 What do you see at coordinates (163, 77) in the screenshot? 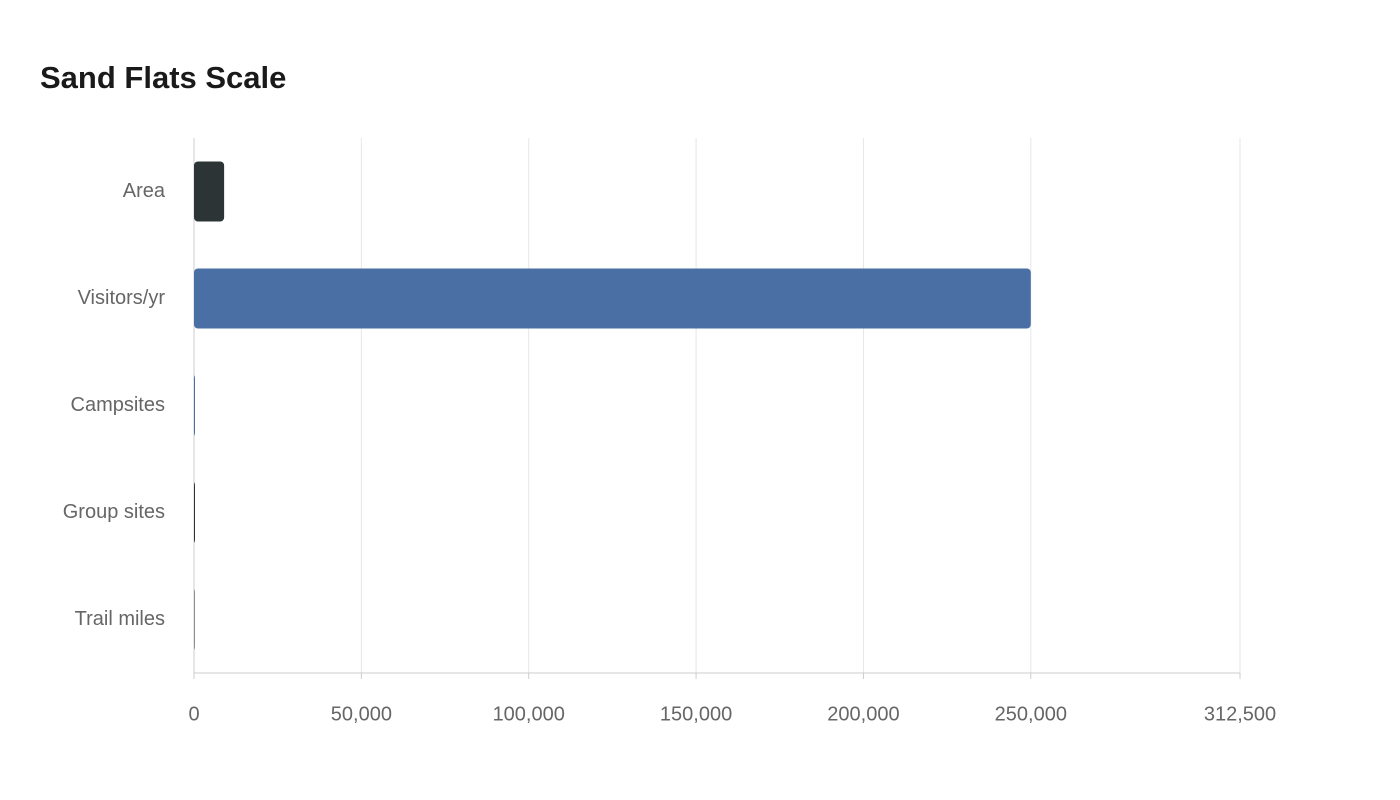
I see `chart-title: Sand Flats Scale` at bounding box center [163, 77].